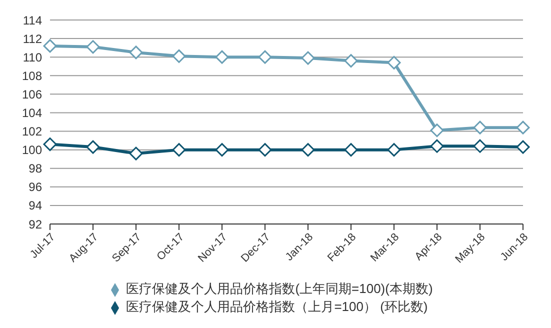 This screenshot has width=551, height=328. Describe the element at coordinates (32, 20) in the screenshot. I see `y-tick-label: 114` at that location.